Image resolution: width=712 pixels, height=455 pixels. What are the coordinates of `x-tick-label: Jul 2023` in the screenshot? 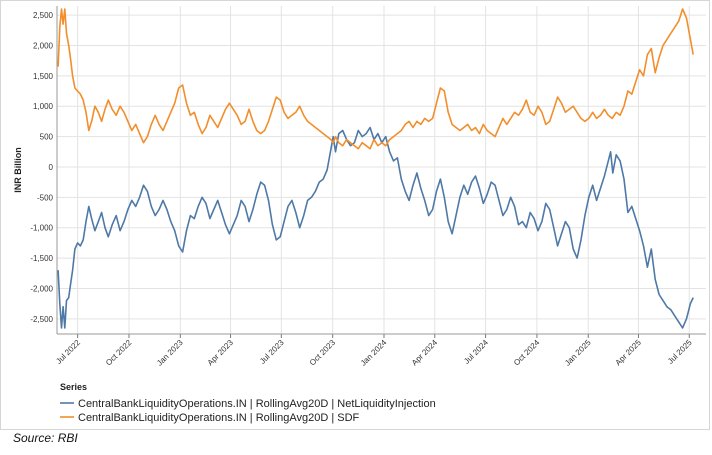 It's located at (272, 352).